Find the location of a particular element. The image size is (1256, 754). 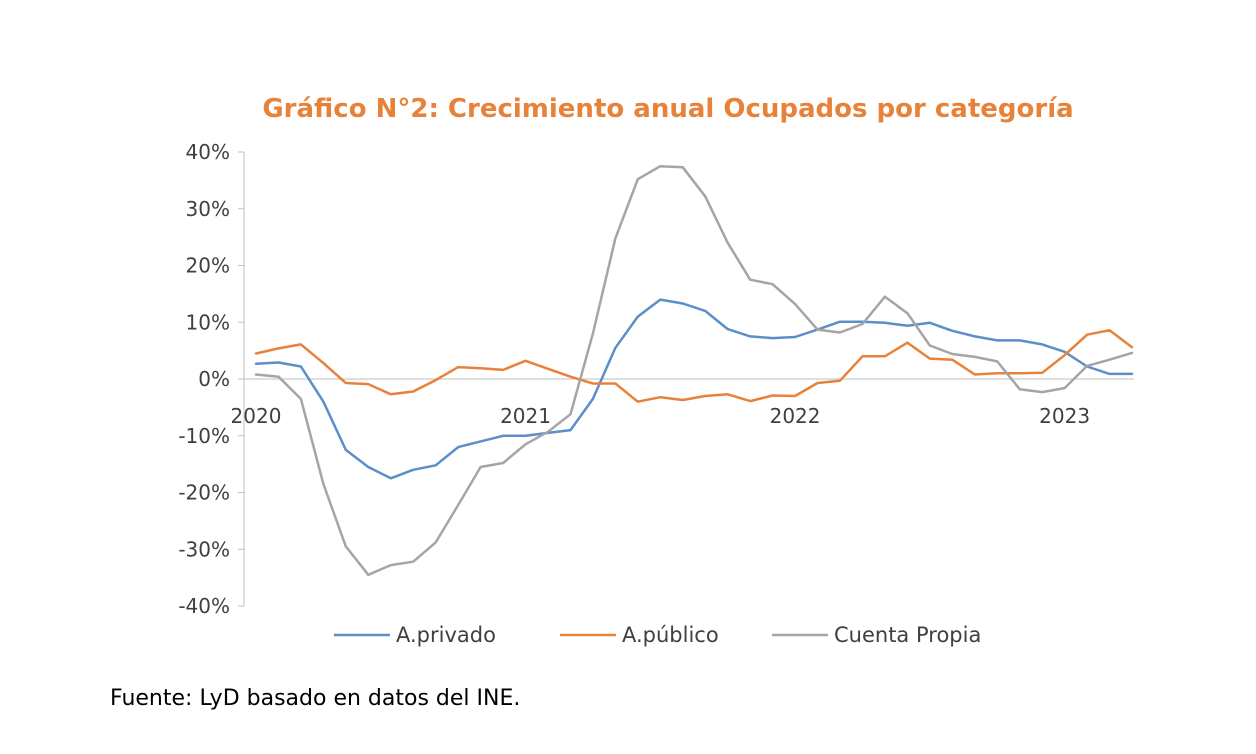

x-tick-label: 2020 is located at coordinates (256, 416).